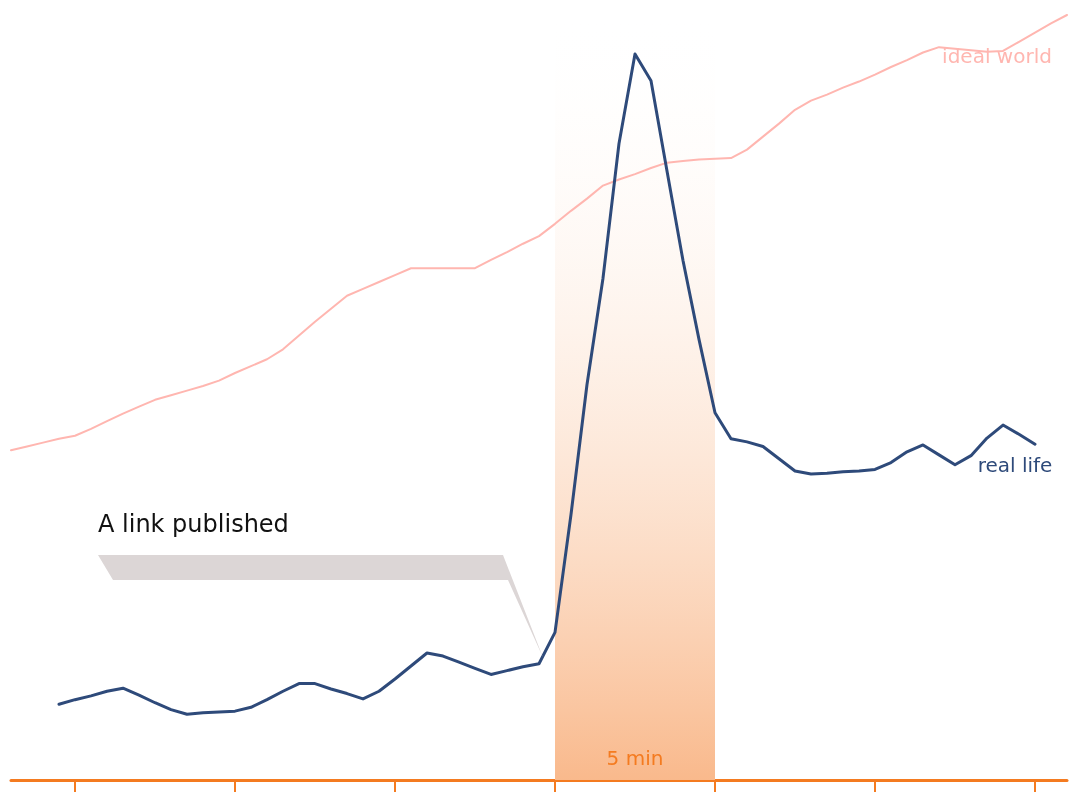 This screenshot has height=795, width=1074. Describe the element at coordinates (997, 56) in the screenshot. I see `series-label: ideal world` at that location.